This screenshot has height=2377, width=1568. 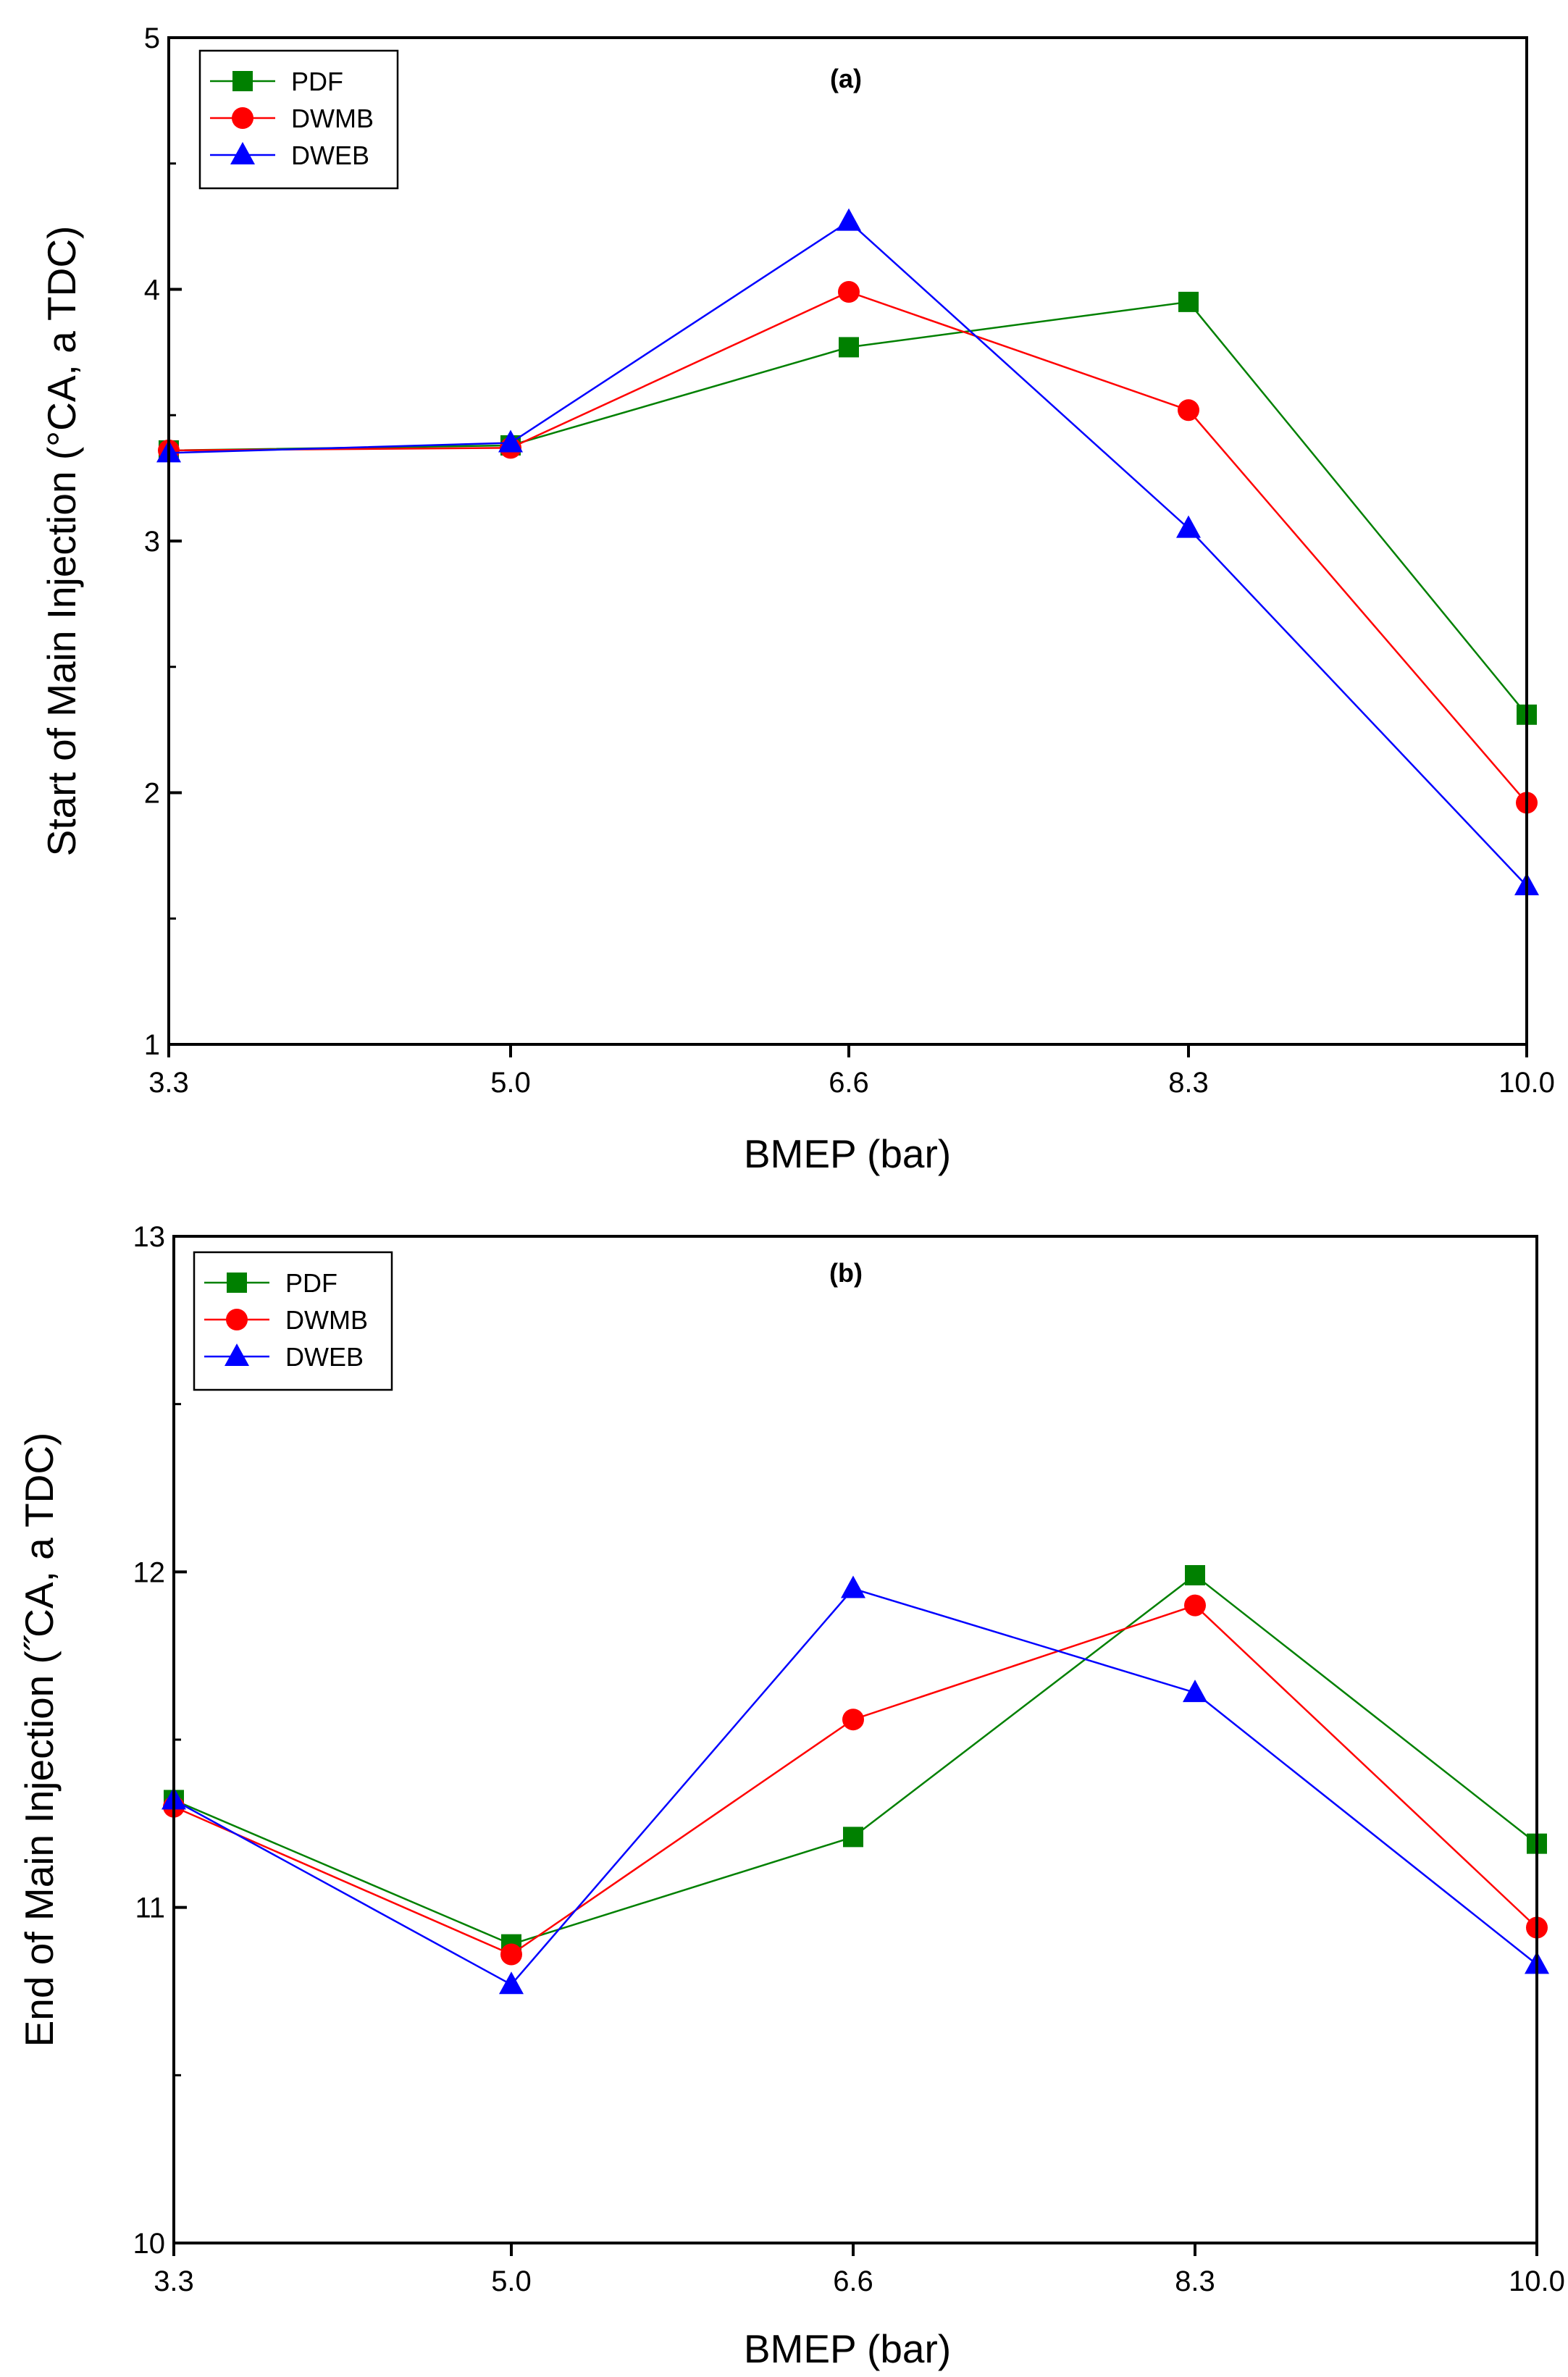 What do you see at coordinates (152, 542) in the screenshot?
I see `y-tick-label: 3` at bounding box center [152, 542].